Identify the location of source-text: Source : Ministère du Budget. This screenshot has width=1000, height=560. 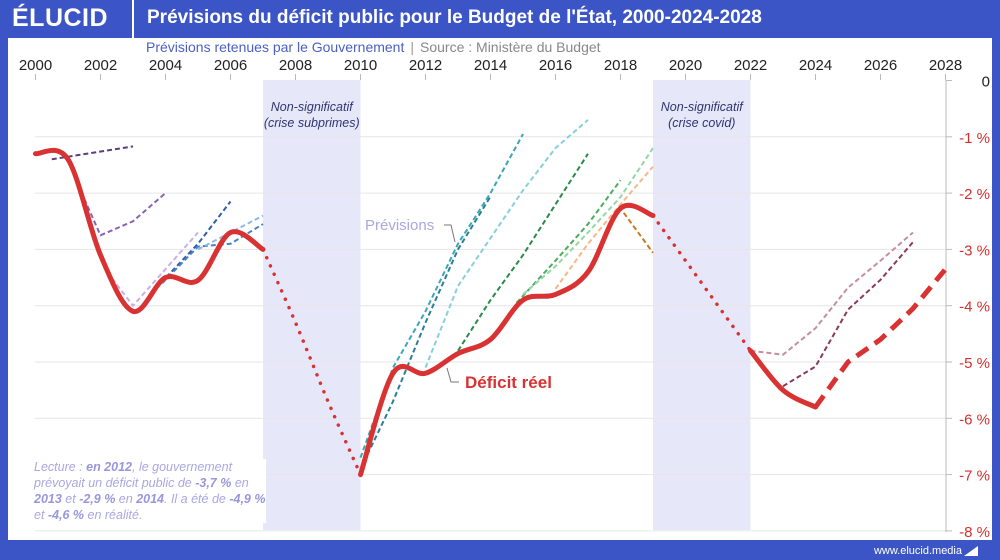
(510, 47).